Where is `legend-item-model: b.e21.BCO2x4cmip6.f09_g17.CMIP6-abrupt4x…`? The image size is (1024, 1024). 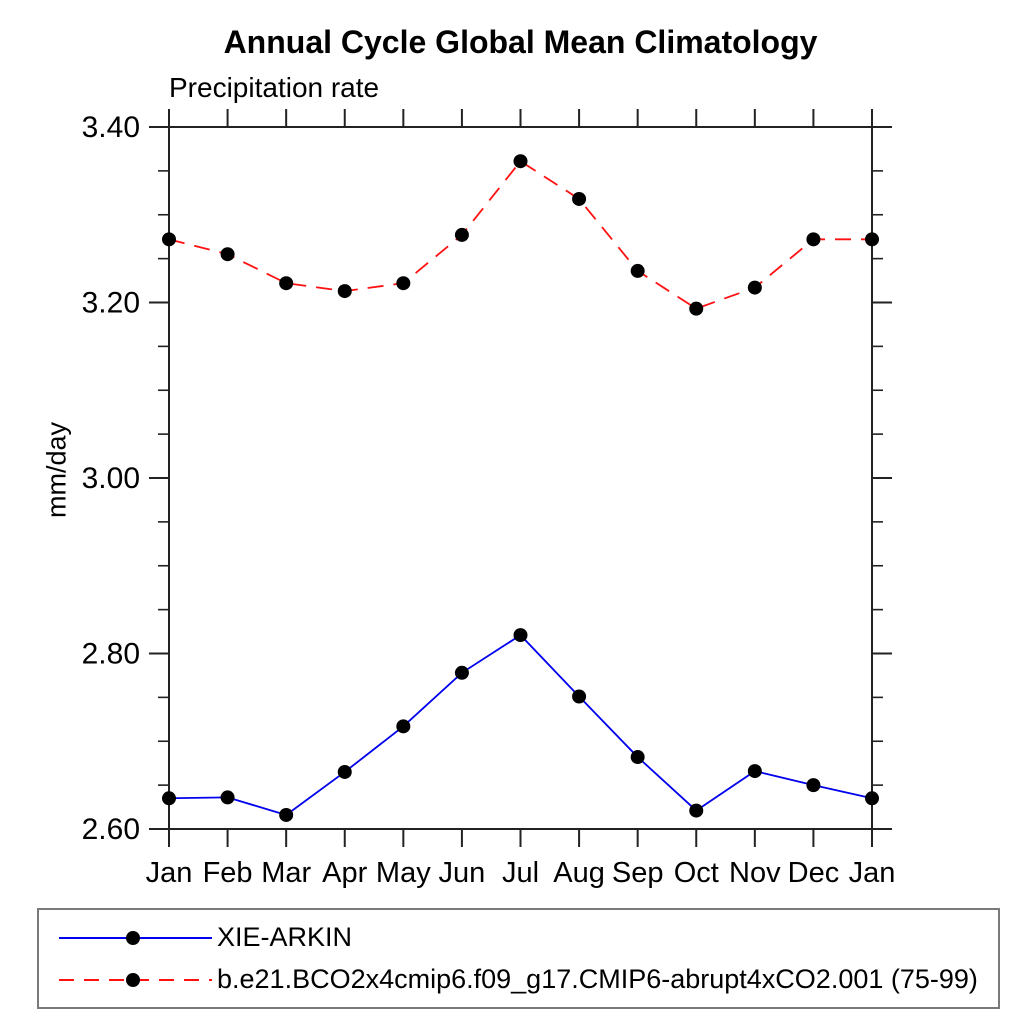
legend-item-model: b.e21.BCO2x4cmip6.f09_g17.CMIP6-abrupt4x… is located at coordinates (518, 980).